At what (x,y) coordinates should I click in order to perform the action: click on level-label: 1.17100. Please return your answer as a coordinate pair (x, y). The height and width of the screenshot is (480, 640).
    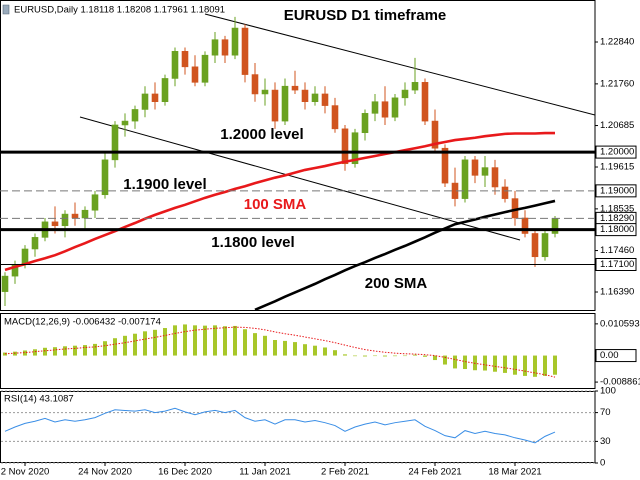
    Looking at the image, I should click on (617, 264).